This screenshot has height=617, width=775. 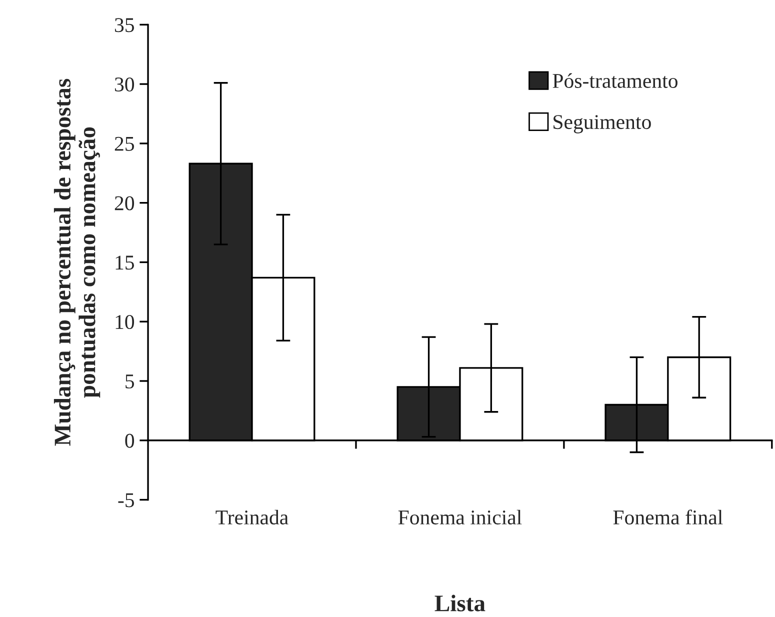 I want to click on legend-label: Pós-tratamento, so click(x=615, y=80).